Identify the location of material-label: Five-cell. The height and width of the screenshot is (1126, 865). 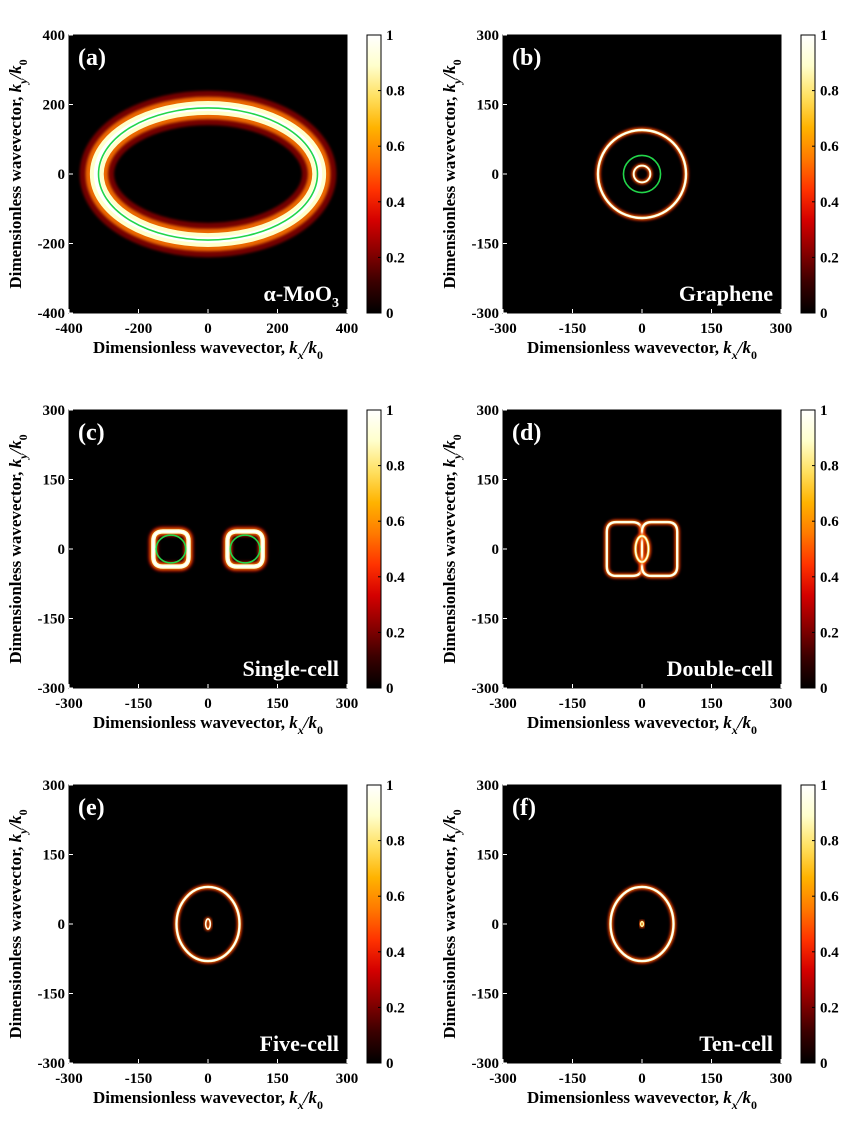
(299, 1043).